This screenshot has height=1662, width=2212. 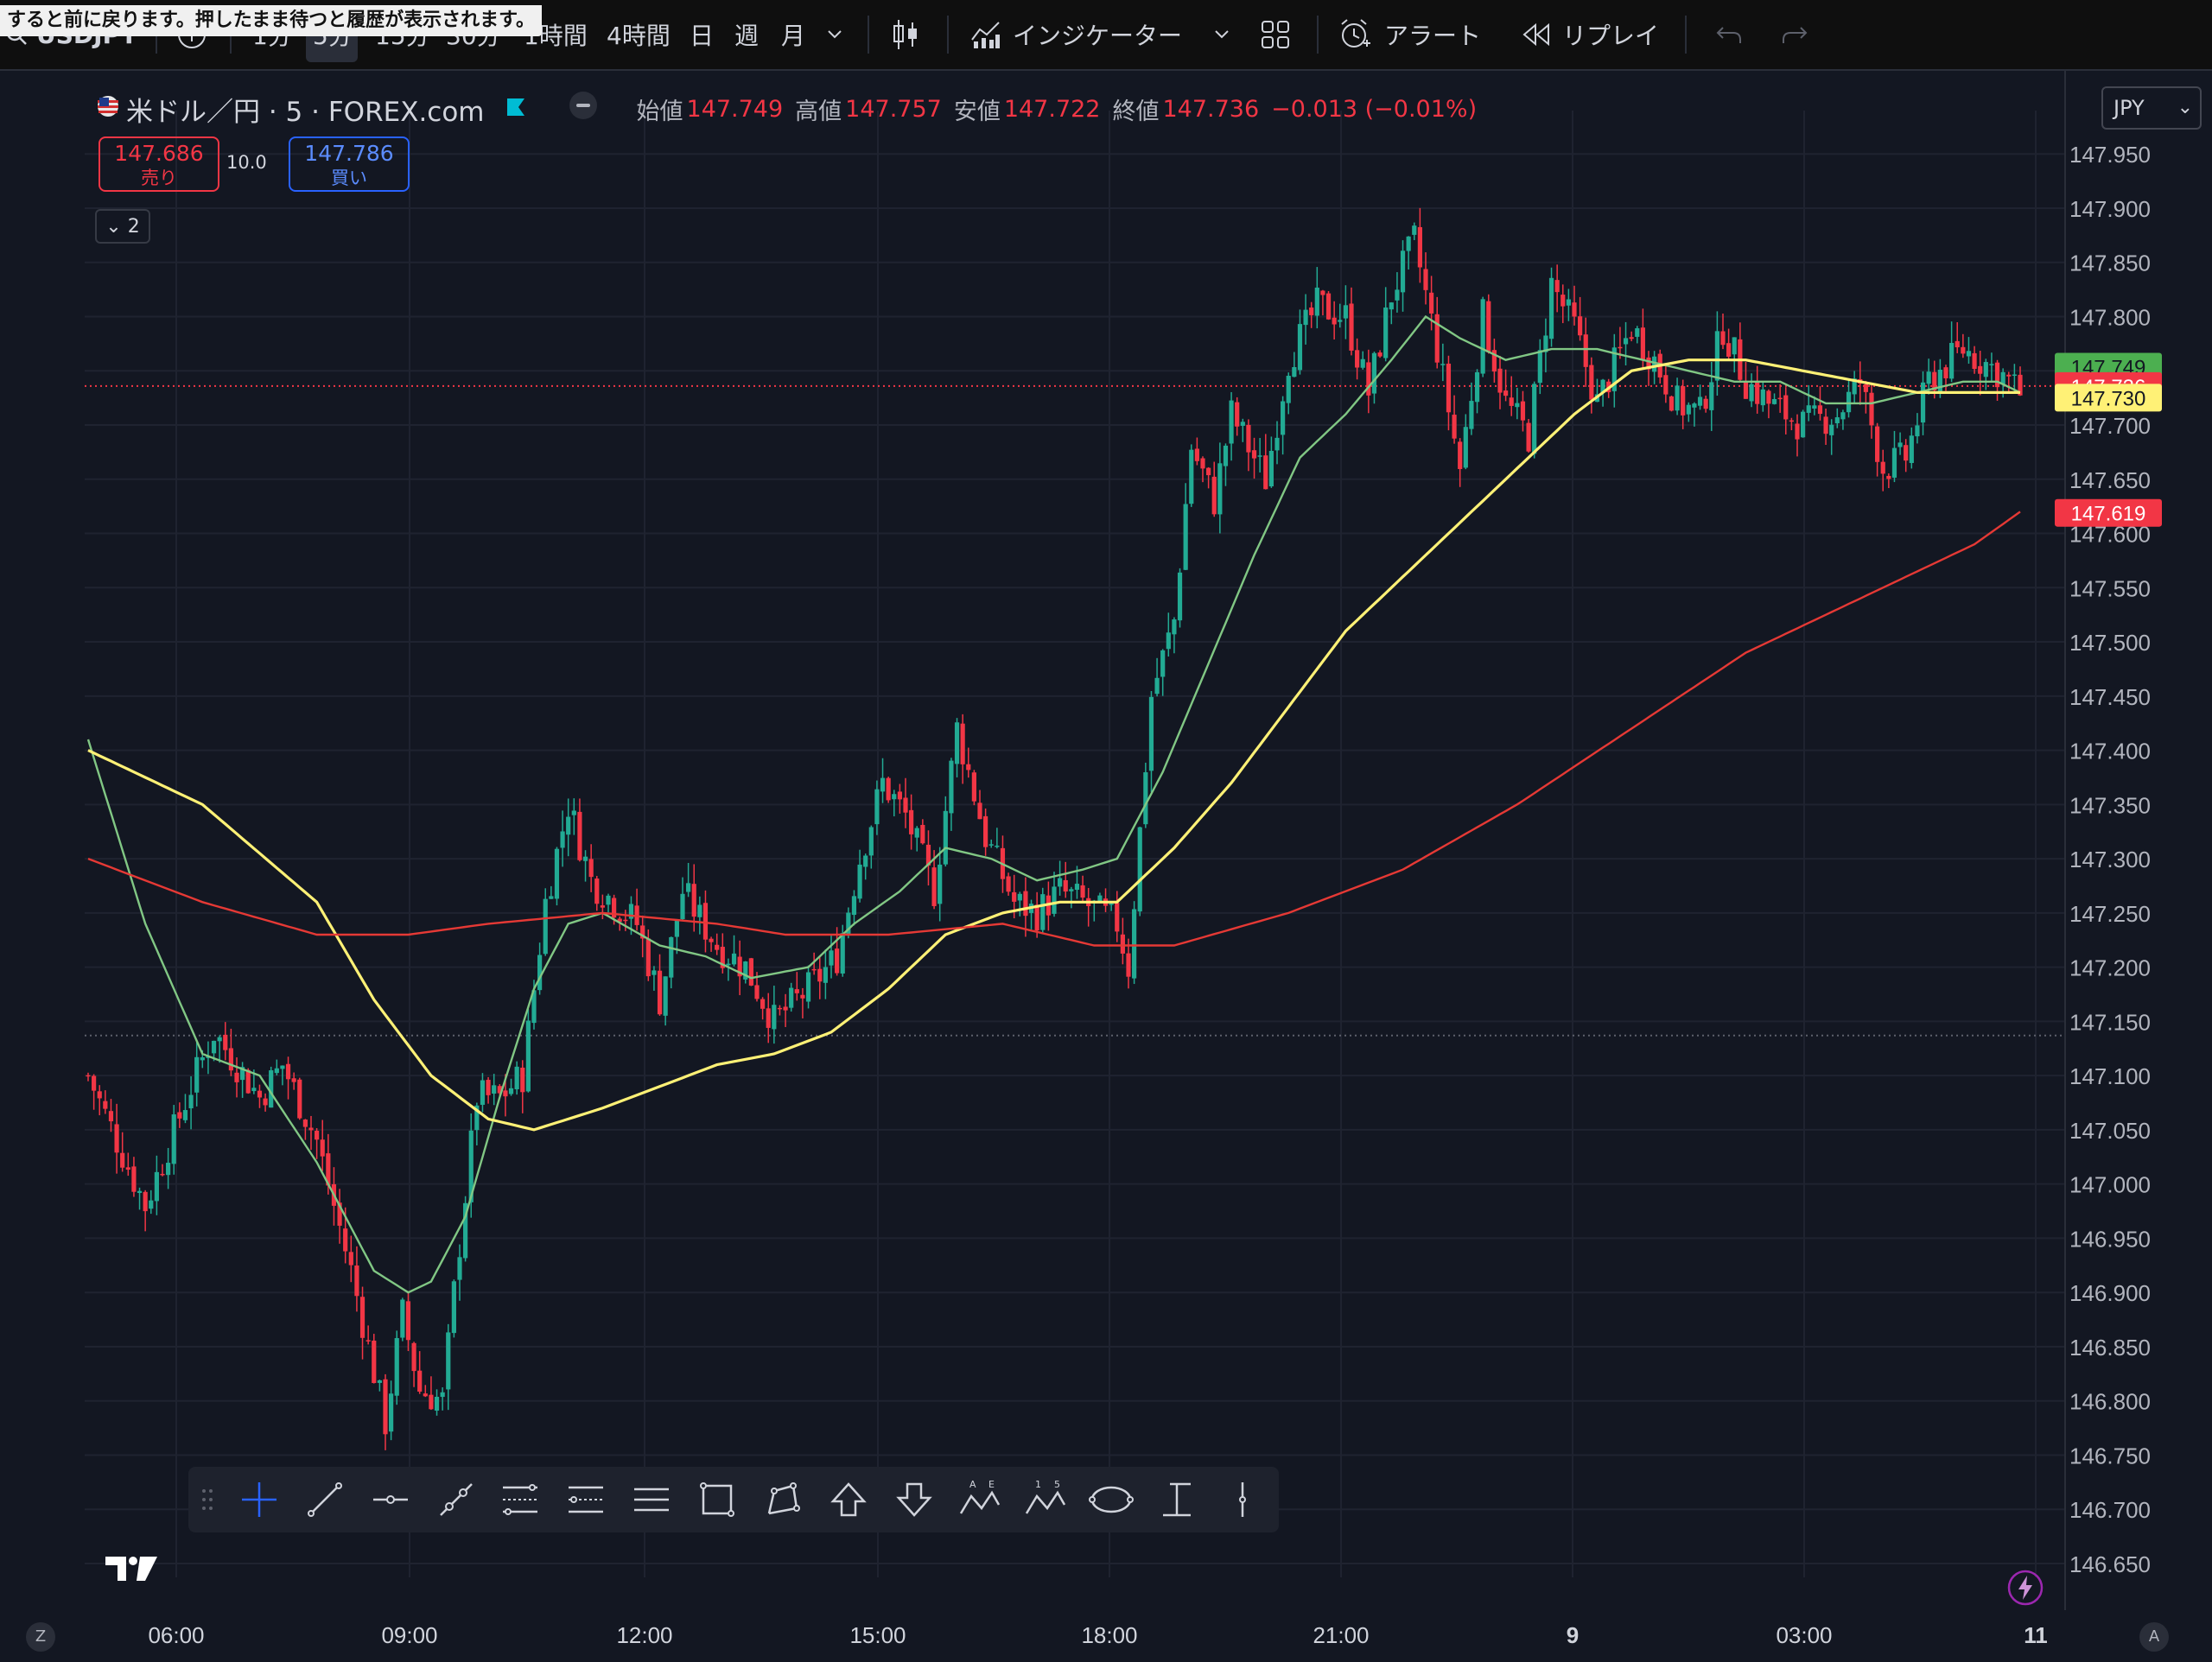 I want to click on indicators-dropdown, so click(x=1221, y=34).